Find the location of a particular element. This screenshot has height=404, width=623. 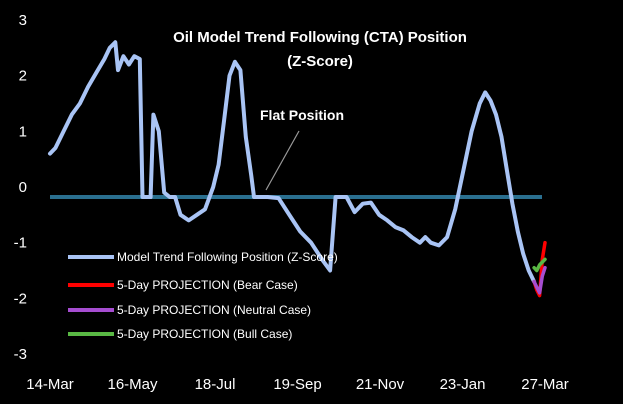

x-tick-label: 14-Mar is located at coordinates (50, 384).